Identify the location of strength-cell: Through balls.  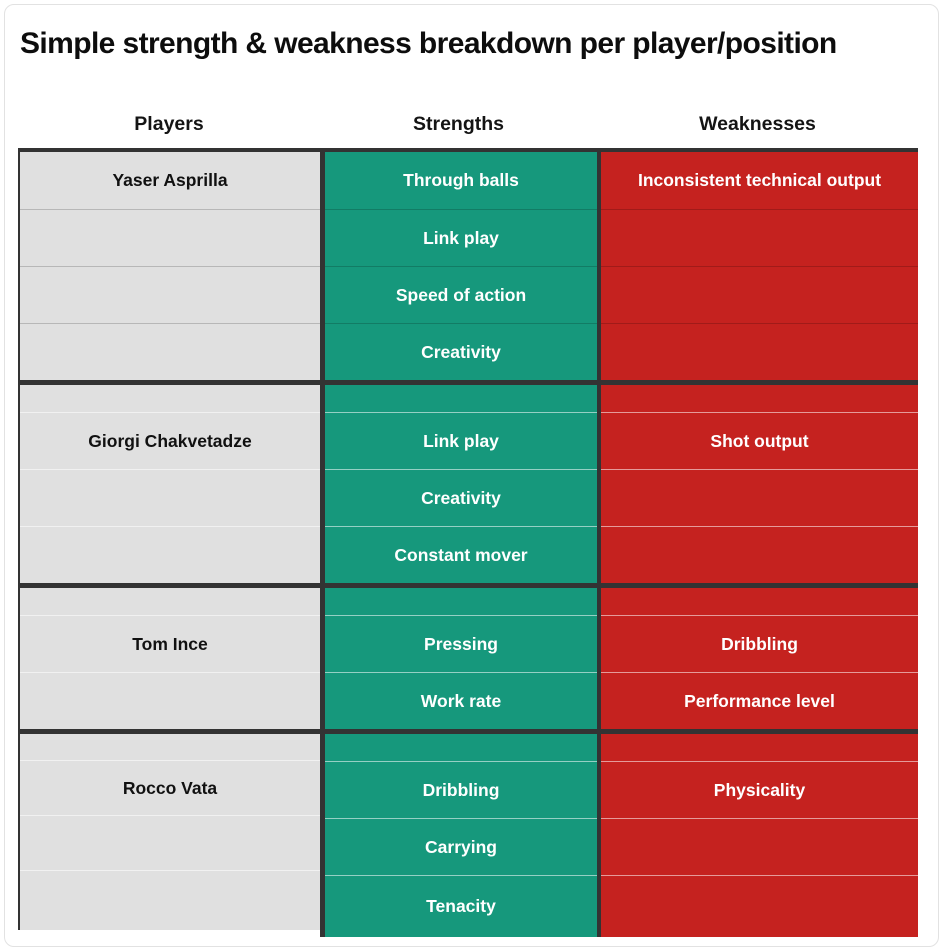
(461, 180).